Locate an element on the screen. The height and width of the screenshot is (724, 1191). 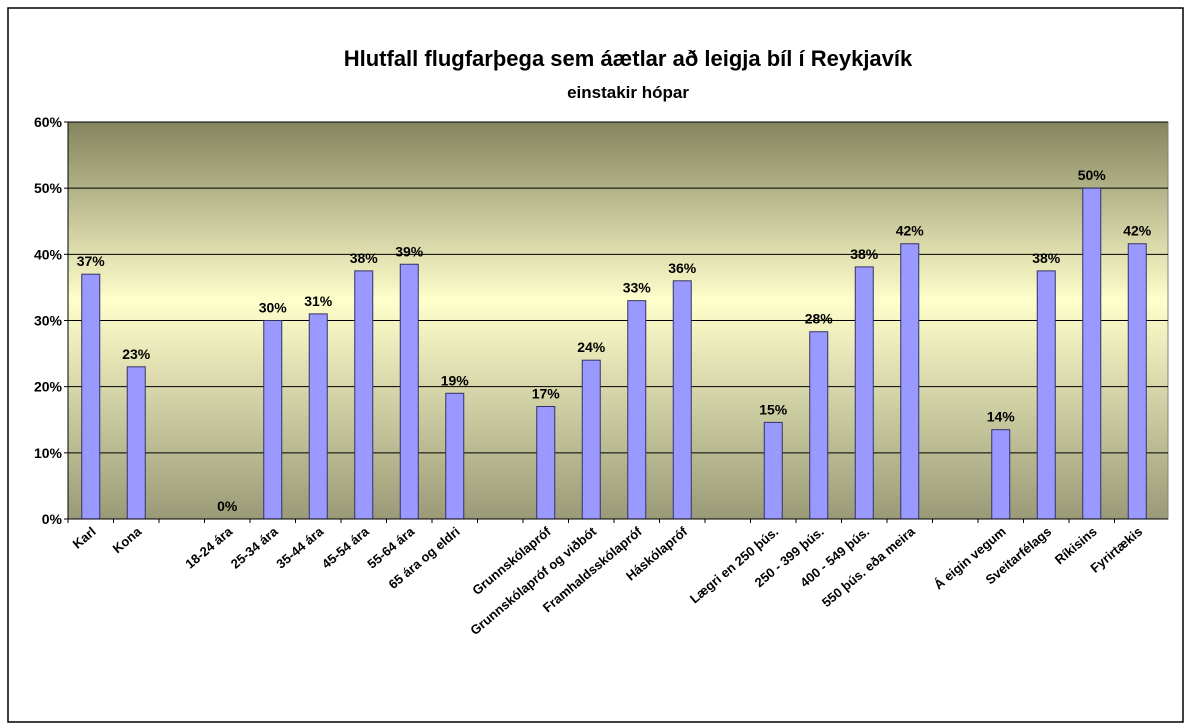
y-tick-label: 10% is located at coordinates (48, 453).